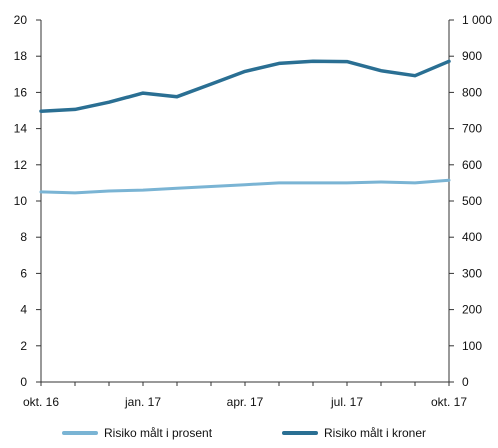 The width and height of the screenshot is (498, 448). Describe the element at coordinates (300, 433) in the screenshot. I see `legend-swatch-kroner` at that location.